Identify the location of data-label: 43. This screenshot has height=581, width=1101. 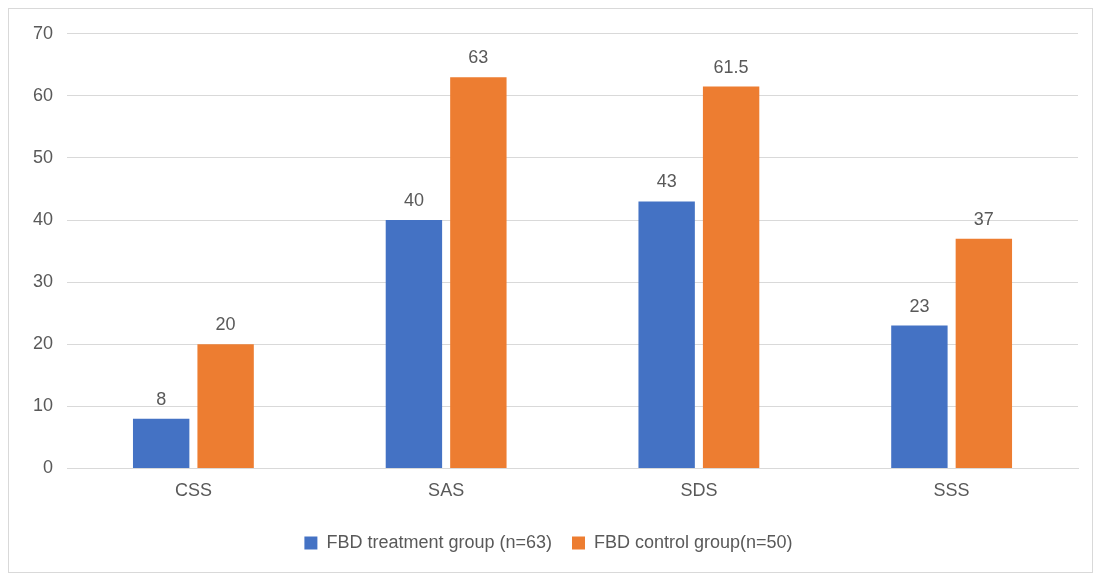
(666, 181).